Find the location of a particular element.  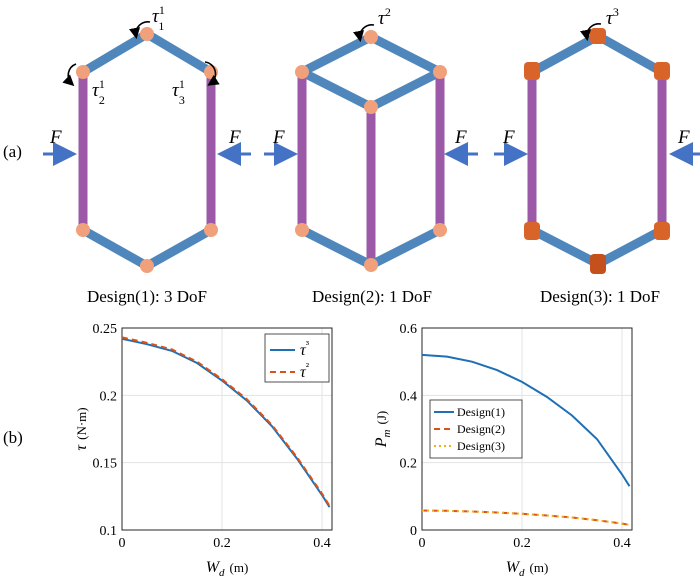

design-2-caption: Design(2): 1 DoF is located at coordinates (372, 296).